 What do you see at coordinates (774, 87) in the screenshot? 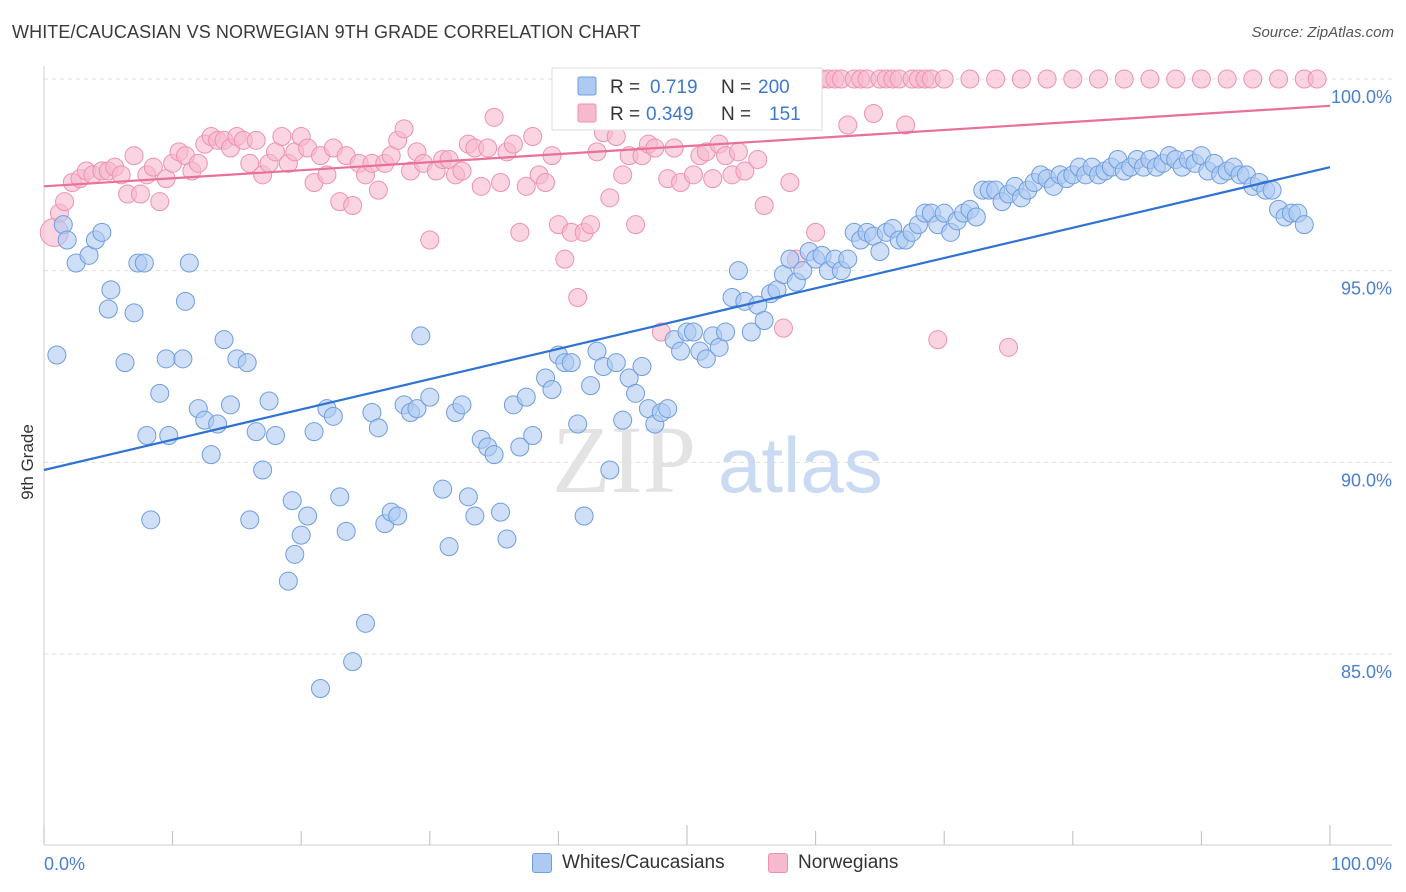
I see `legend-n-value-blue: 200` at bounding box center [774, 87].